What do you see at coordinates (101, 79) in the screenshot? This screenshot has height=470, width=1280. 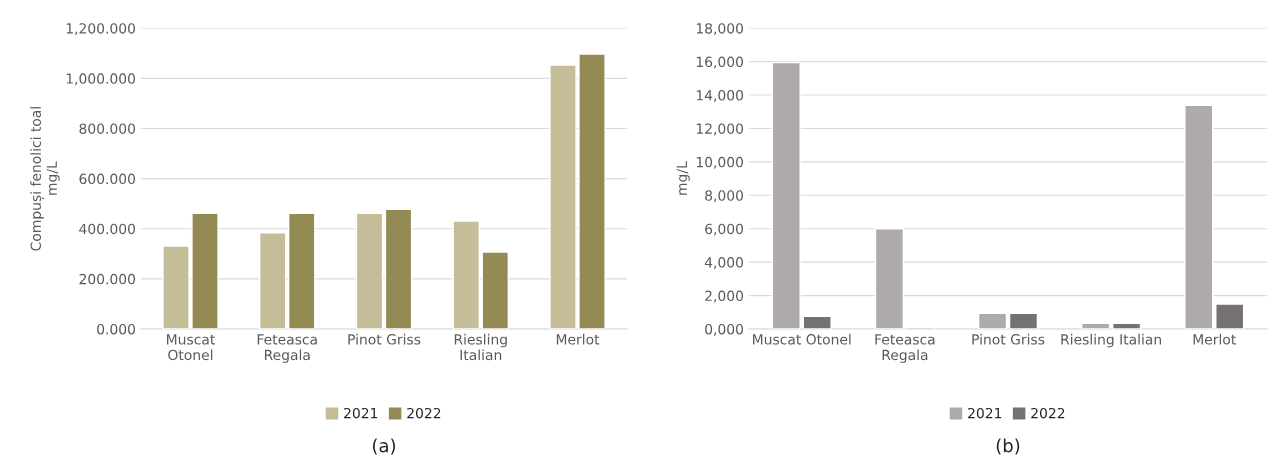 I see `y-tick-label: 1,000.000` at bounding box center [101, 79].